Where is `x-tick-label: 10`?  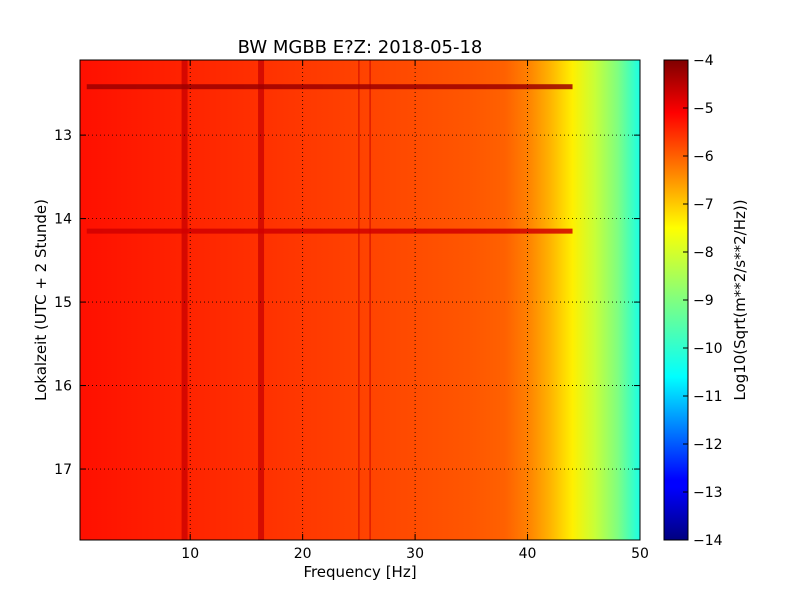 x-tick-label: 10 is located at coordinates (190, 554).